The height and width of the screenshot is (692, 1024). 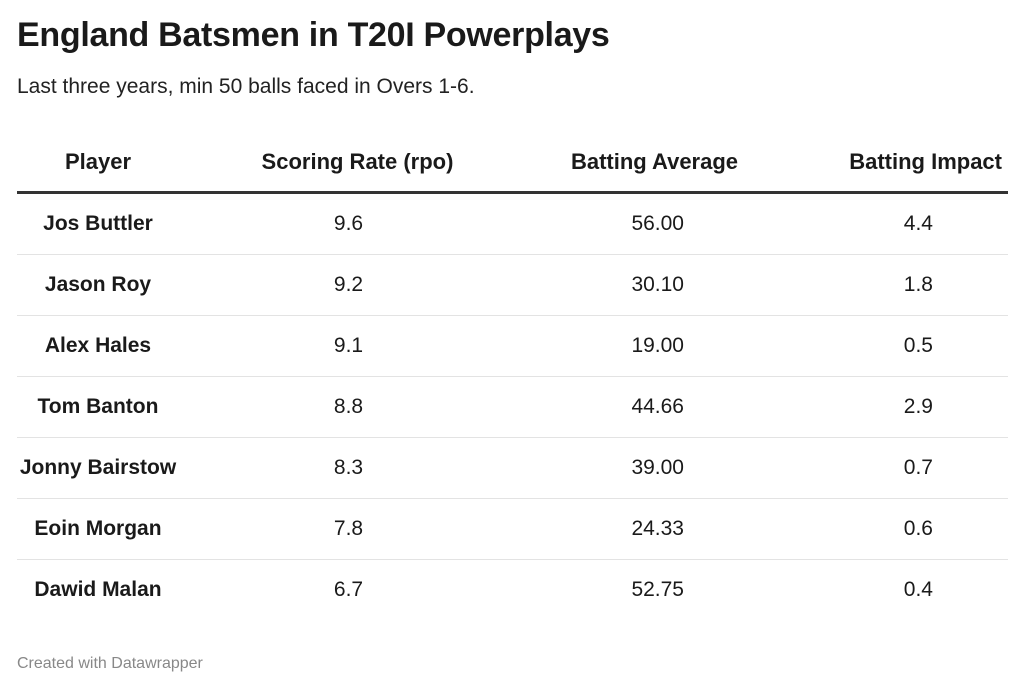 I want to click on batting-impact-cell: 4.4, so click(x=890, y=223).